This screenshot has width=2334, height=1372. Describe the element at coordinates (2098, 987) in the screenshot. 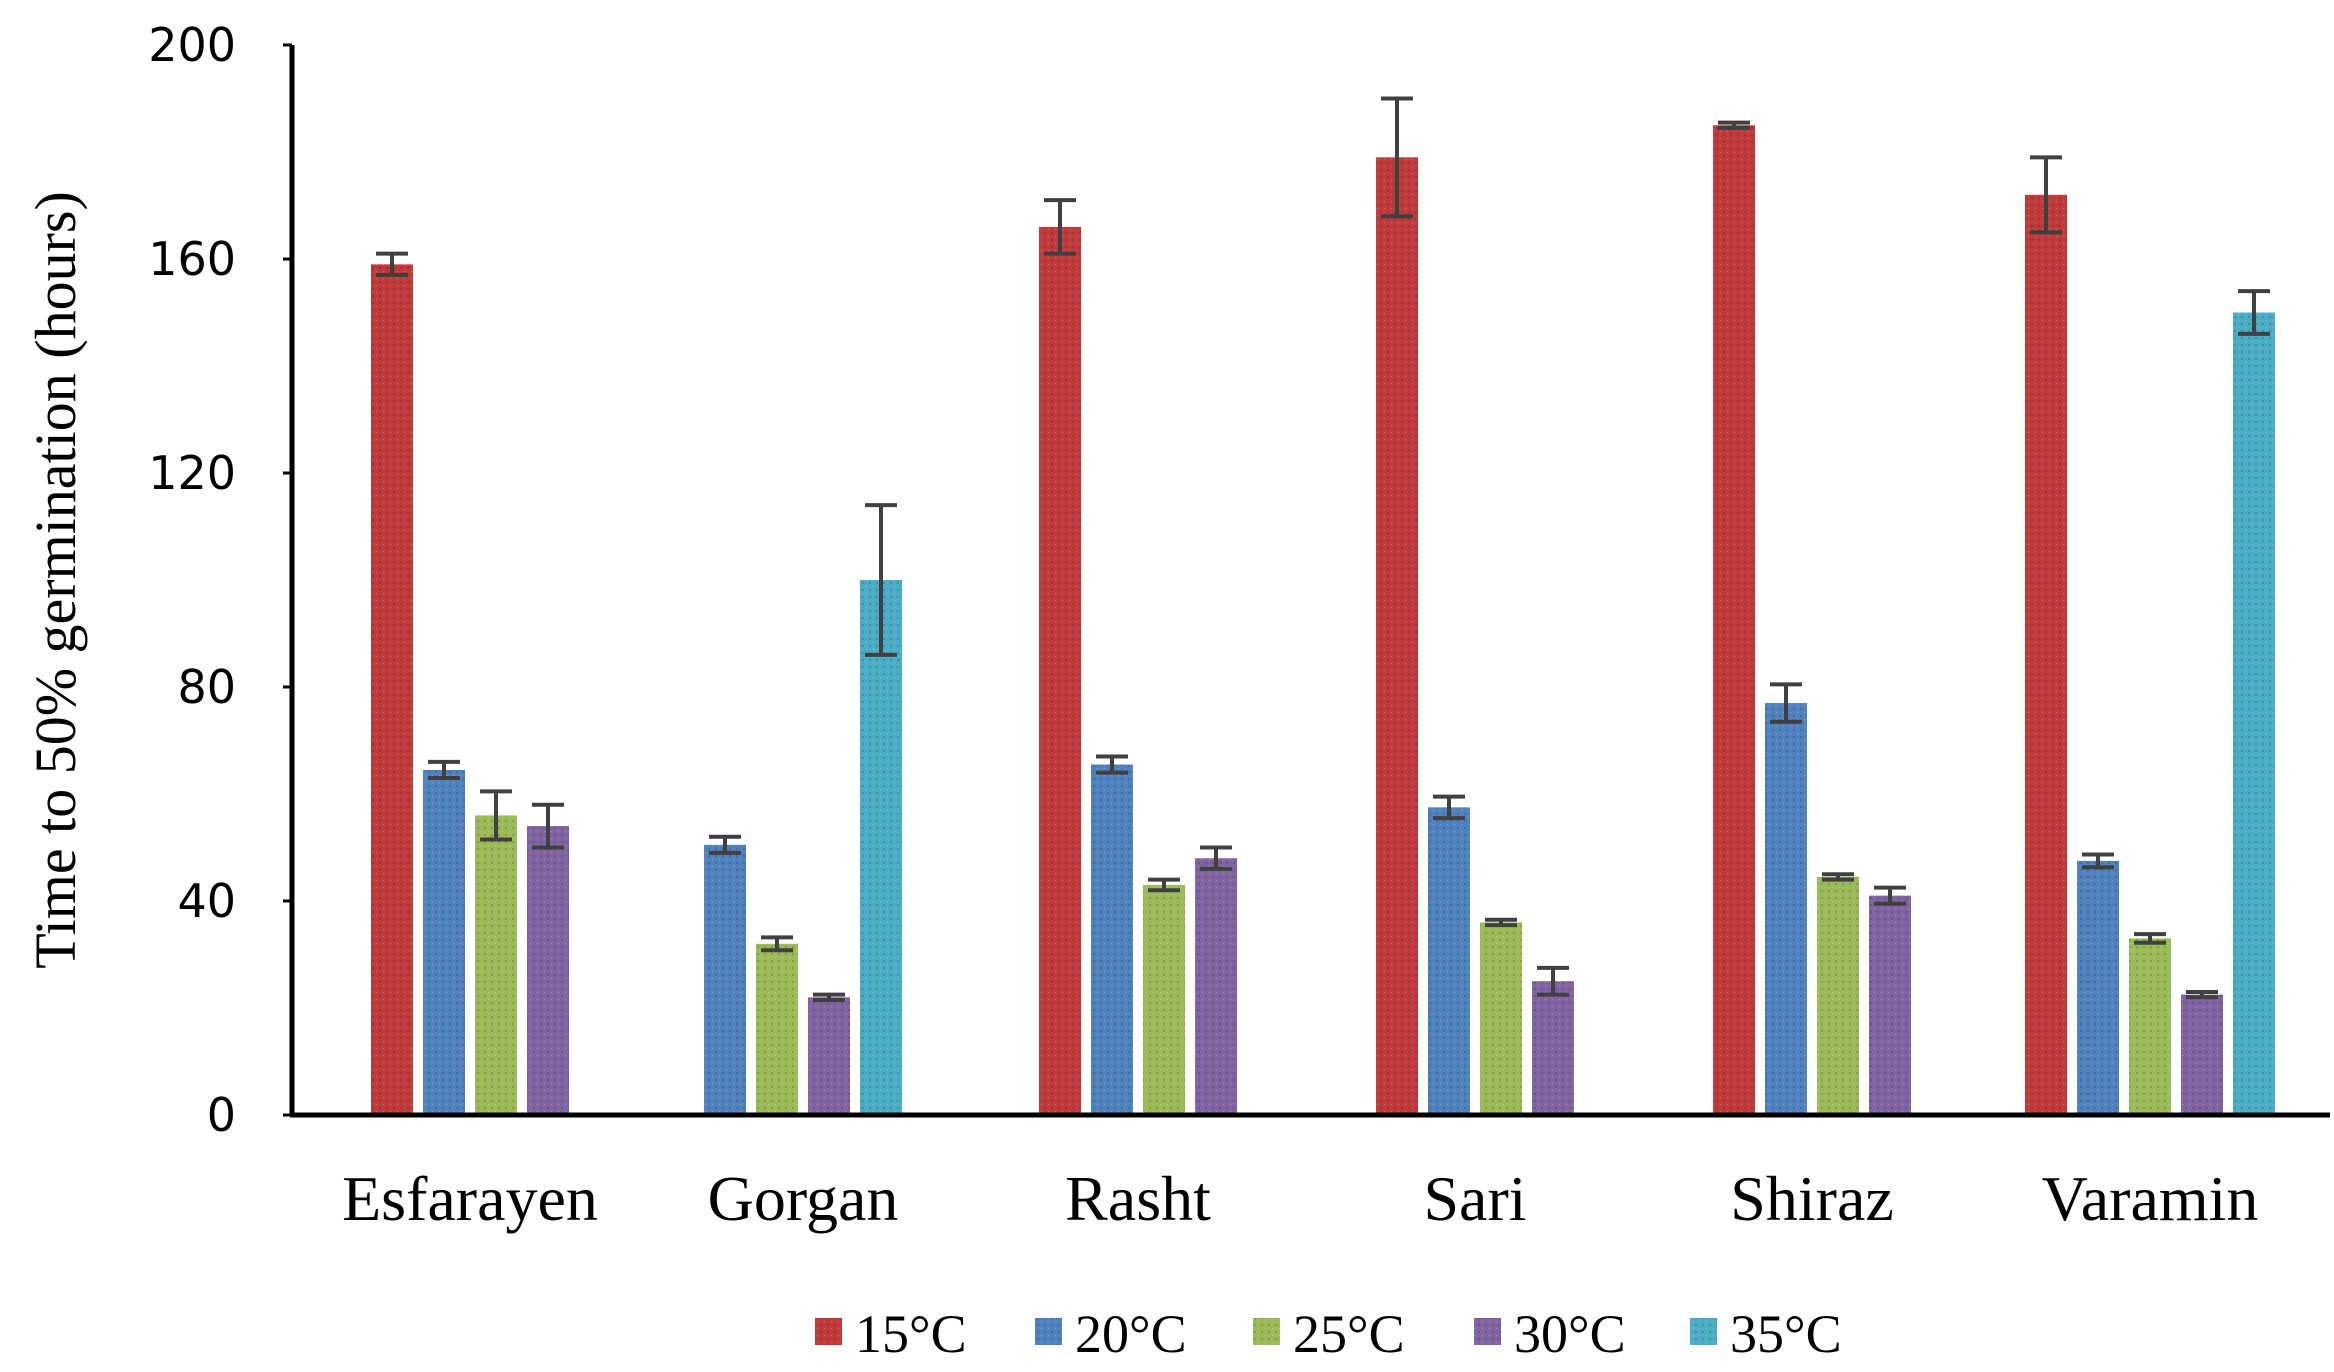

I see `bar-varamin-20c-texture` at that location.